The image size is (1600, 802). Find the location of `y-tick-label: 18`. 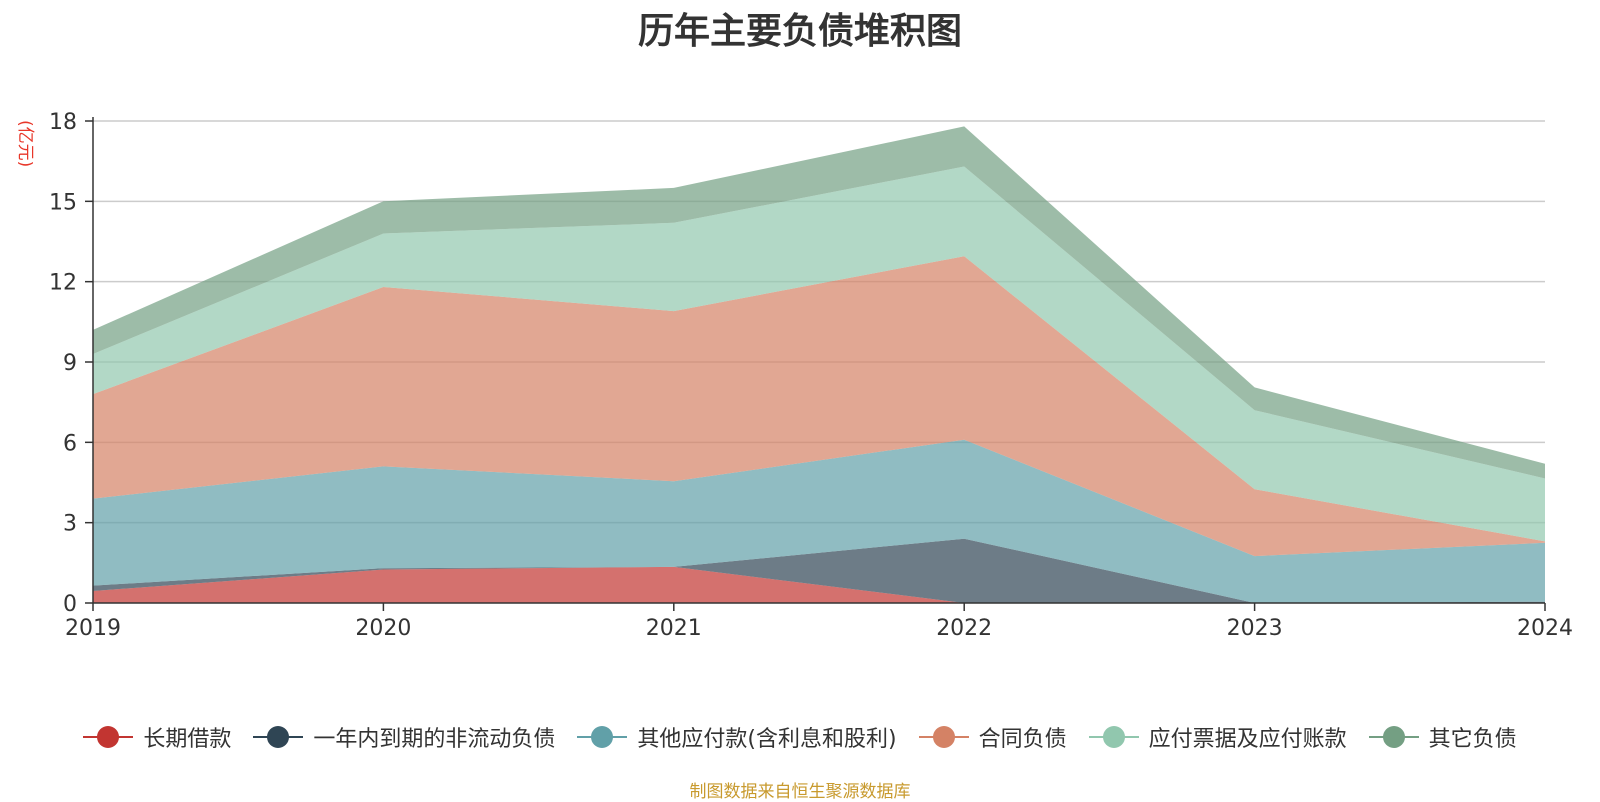

y-tick-label: 18 is located at coordinates (63, 122).